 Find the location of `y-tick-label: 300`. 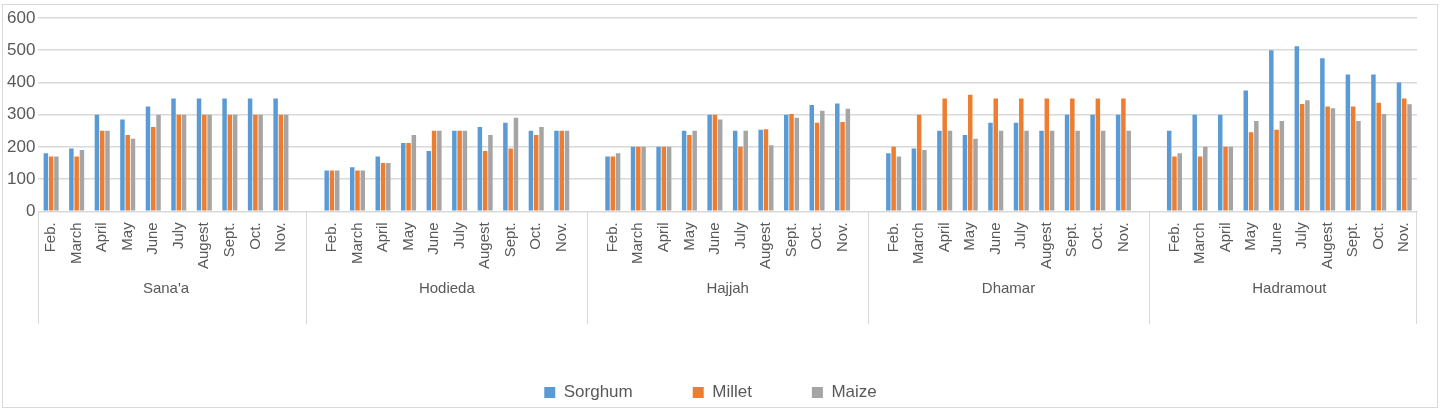

y-tick-label: 300 is located at coordinates (21, 114).